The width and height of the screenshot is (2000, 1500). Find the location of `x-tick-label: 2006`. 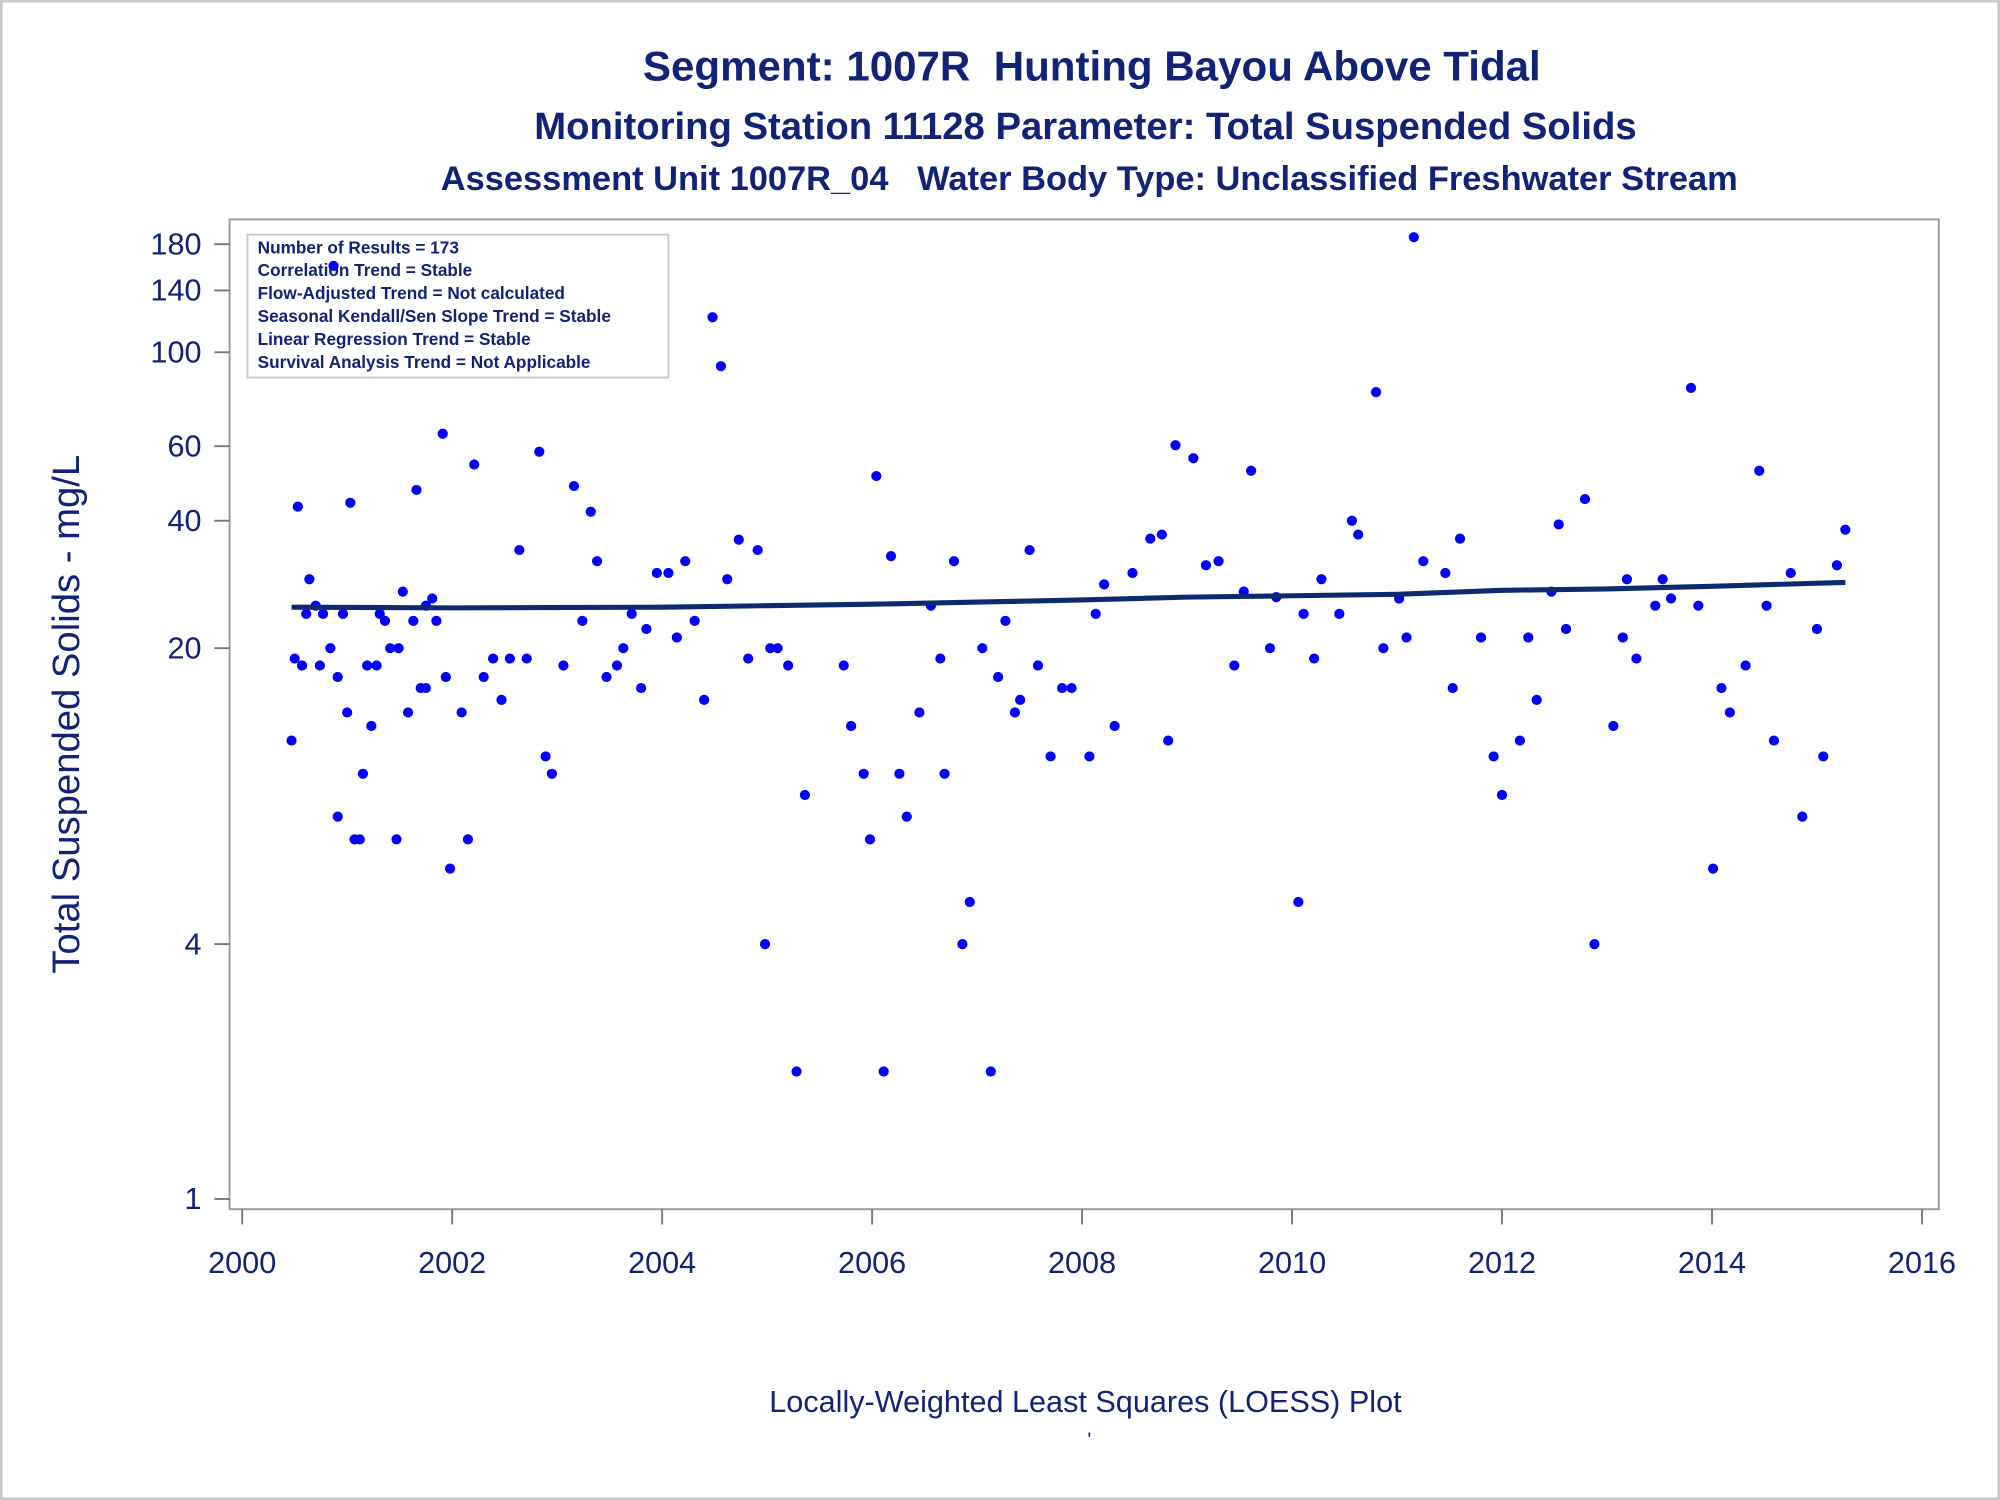

x-tick-label: 2006 is located at coordinates (872, 1263).